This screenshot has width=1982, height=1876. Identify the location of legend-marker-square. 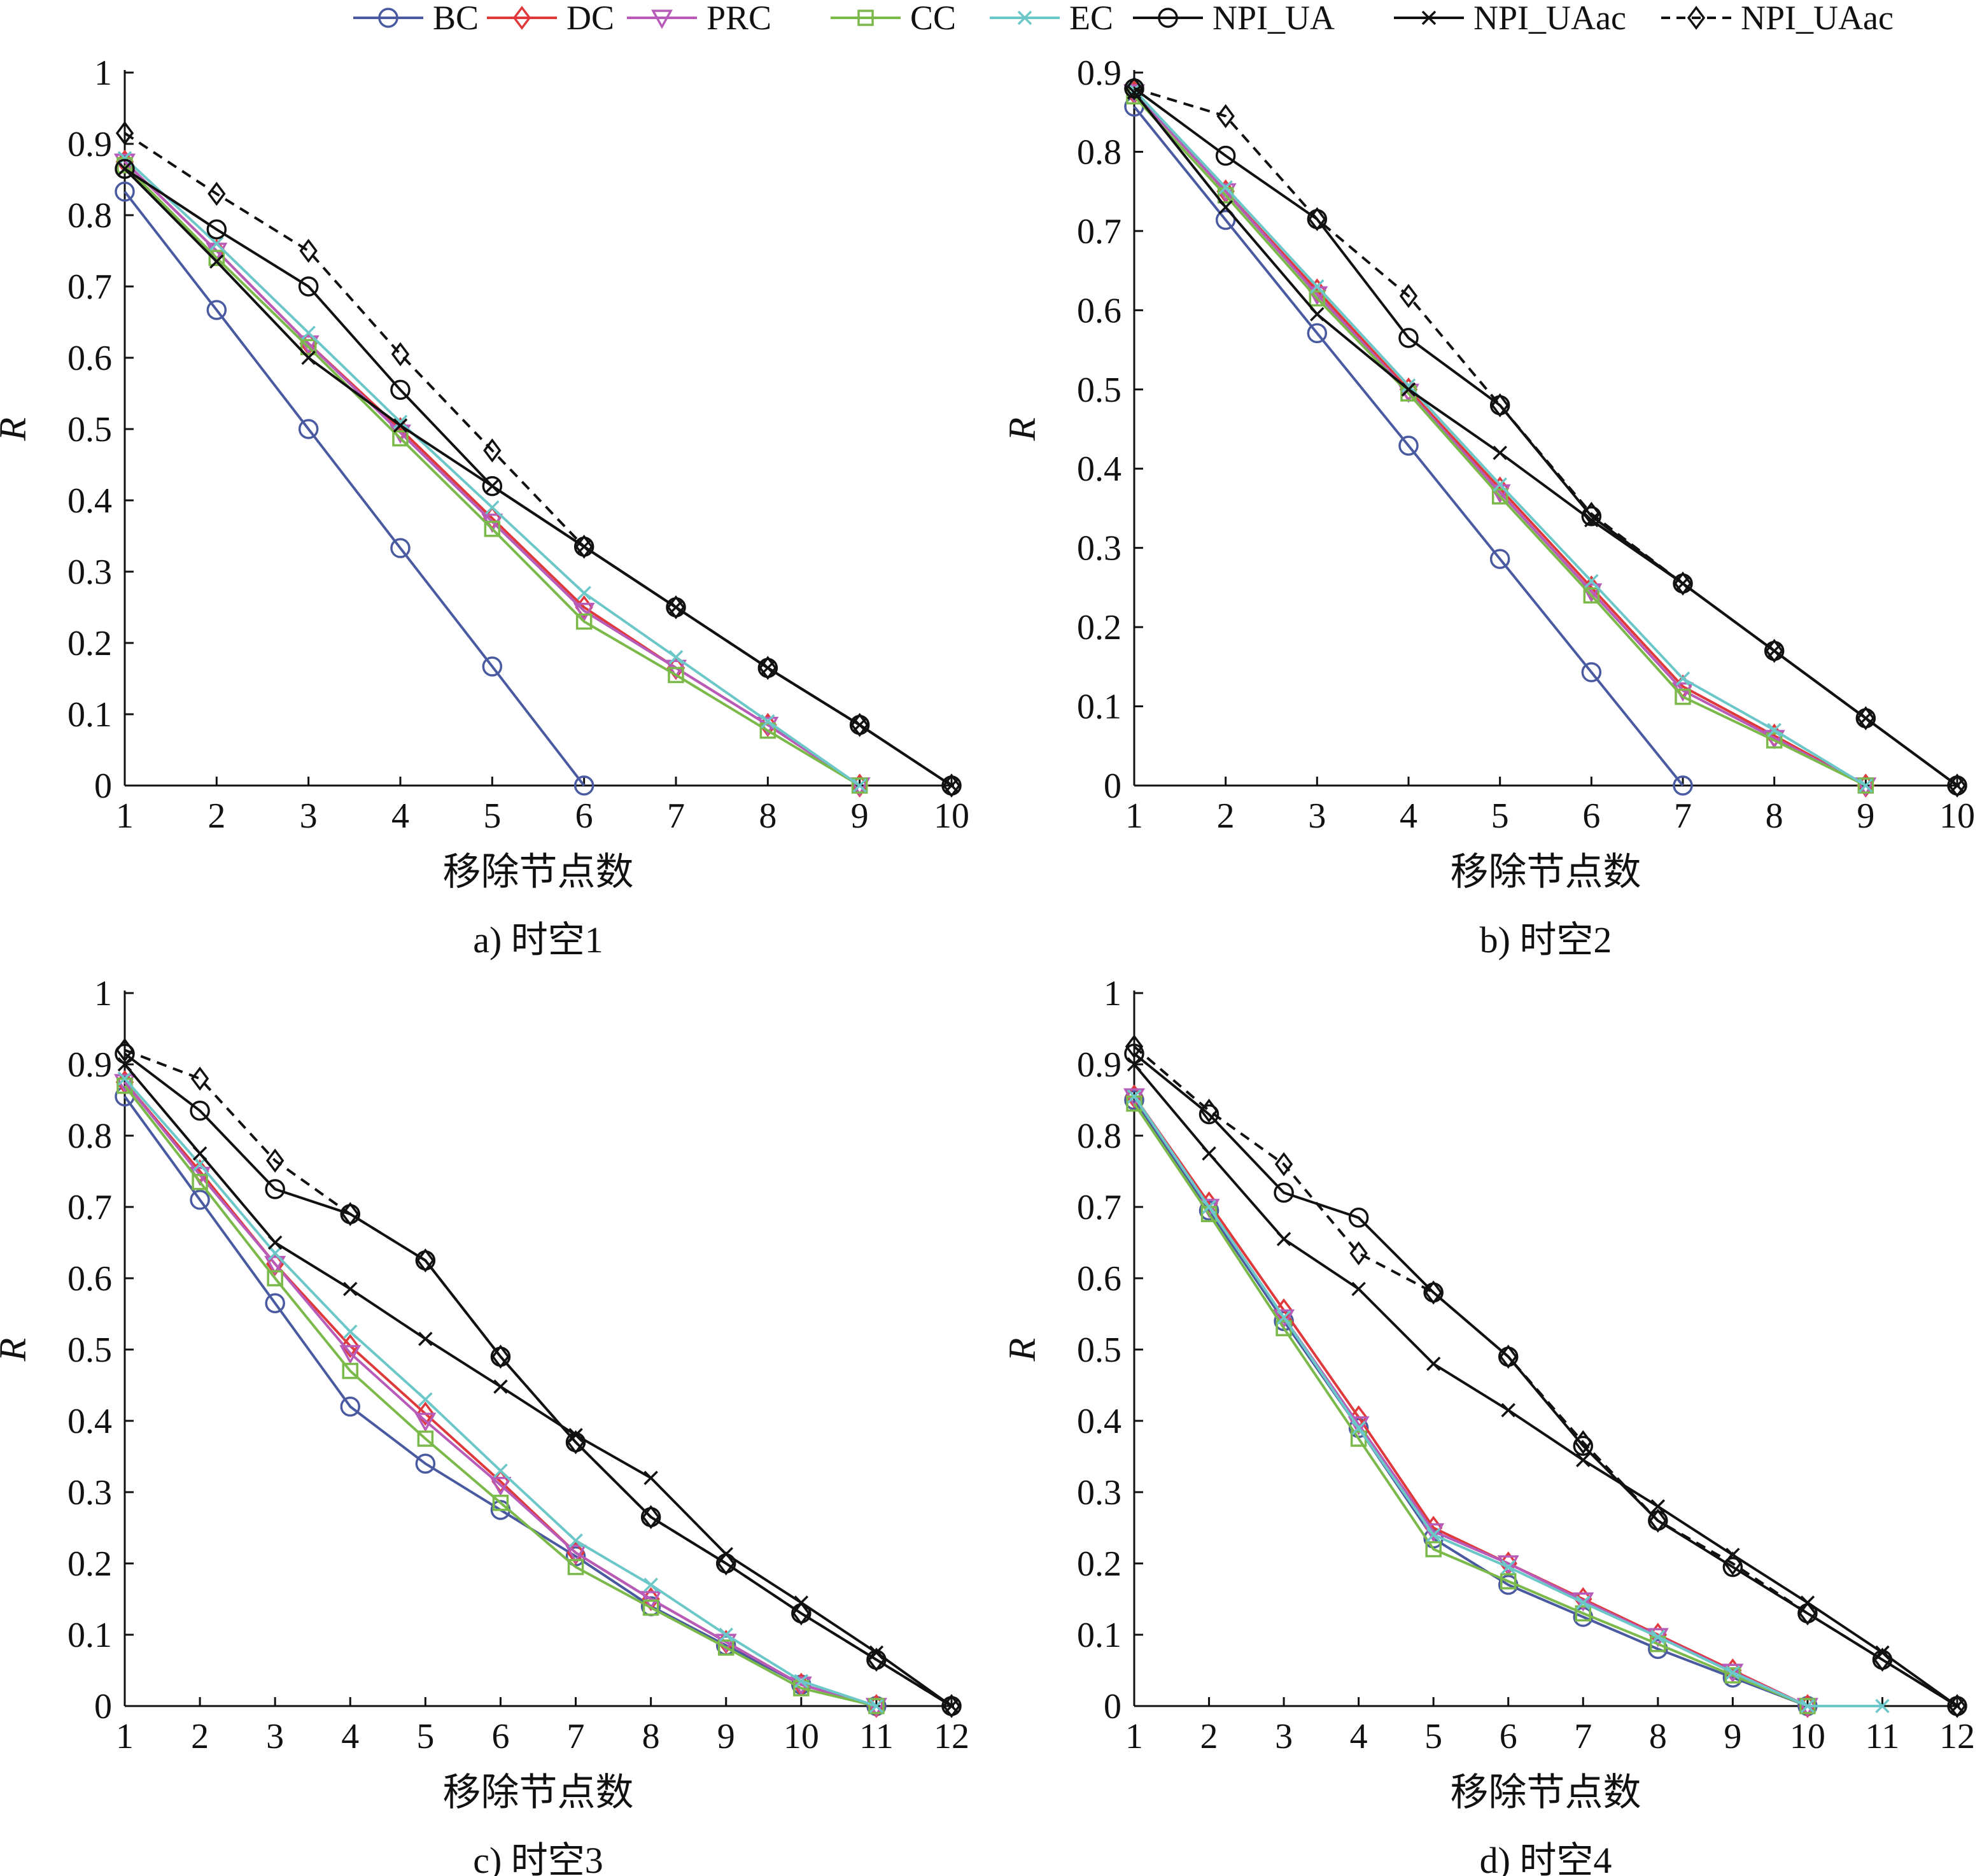
(865, 18).